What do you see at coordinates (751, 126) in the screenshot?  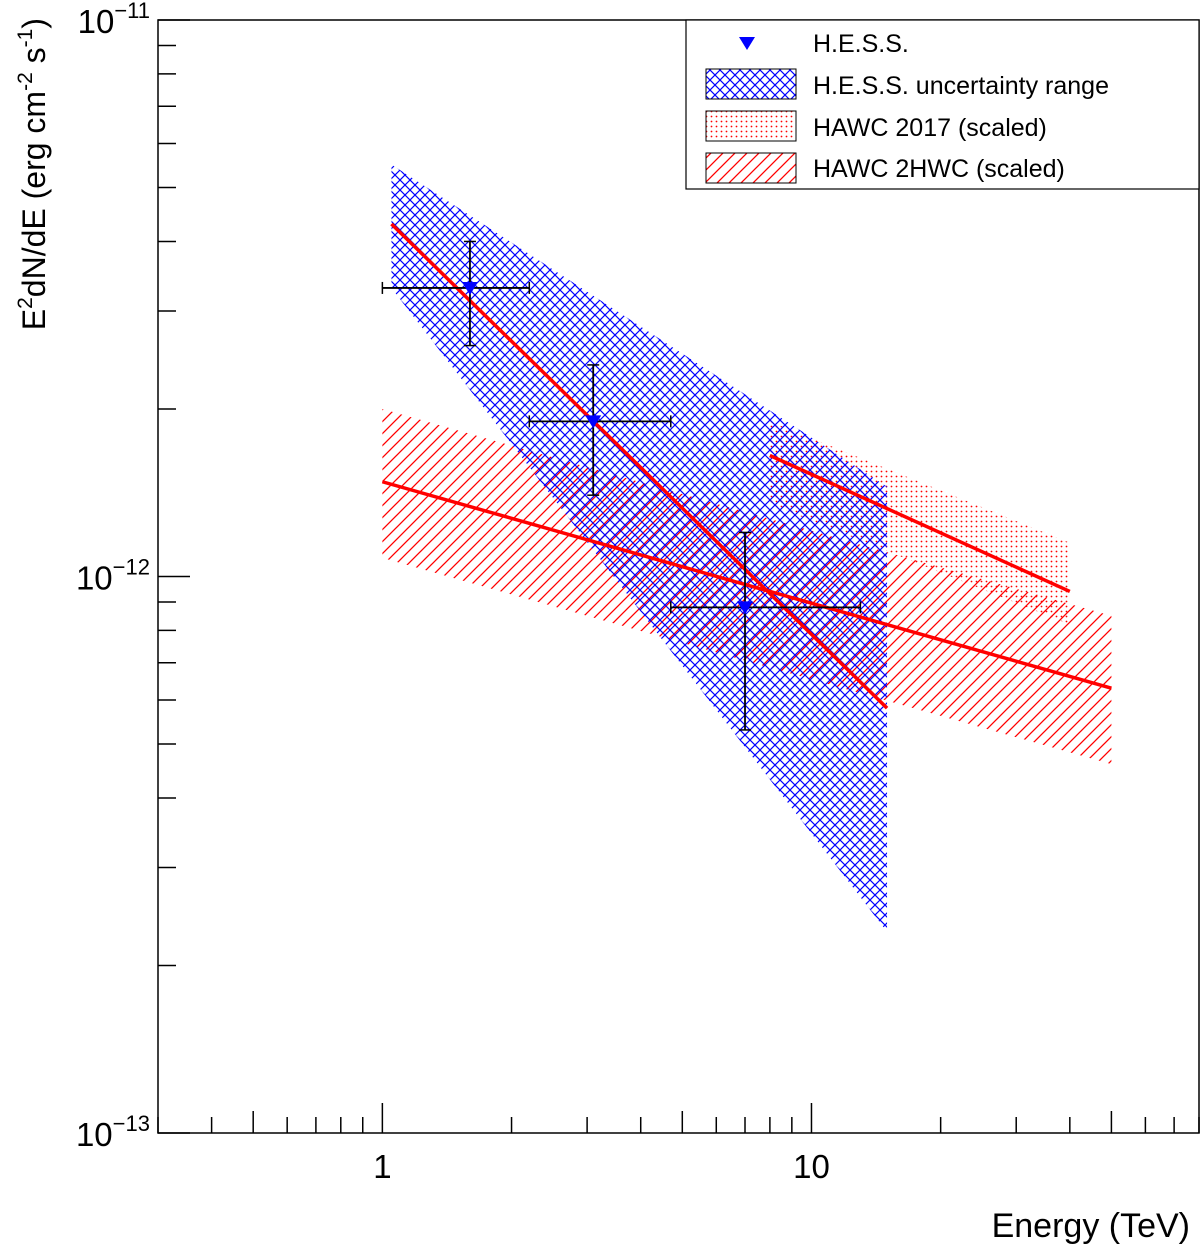 I see `legend-swatch-dots` at bounding box center [751, 126].